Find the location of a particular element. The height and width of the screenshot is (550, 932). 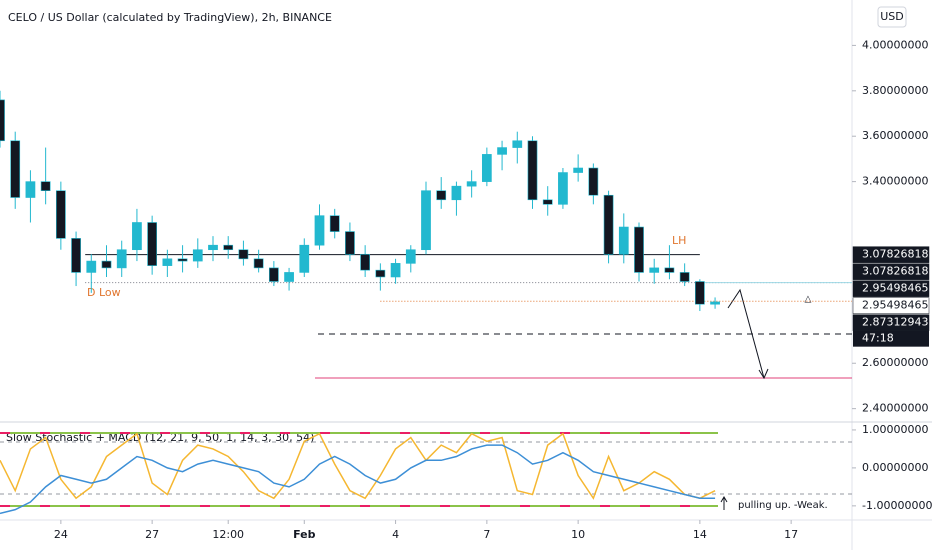

x-tick-label: 4 is located at coordinates (395, 534).